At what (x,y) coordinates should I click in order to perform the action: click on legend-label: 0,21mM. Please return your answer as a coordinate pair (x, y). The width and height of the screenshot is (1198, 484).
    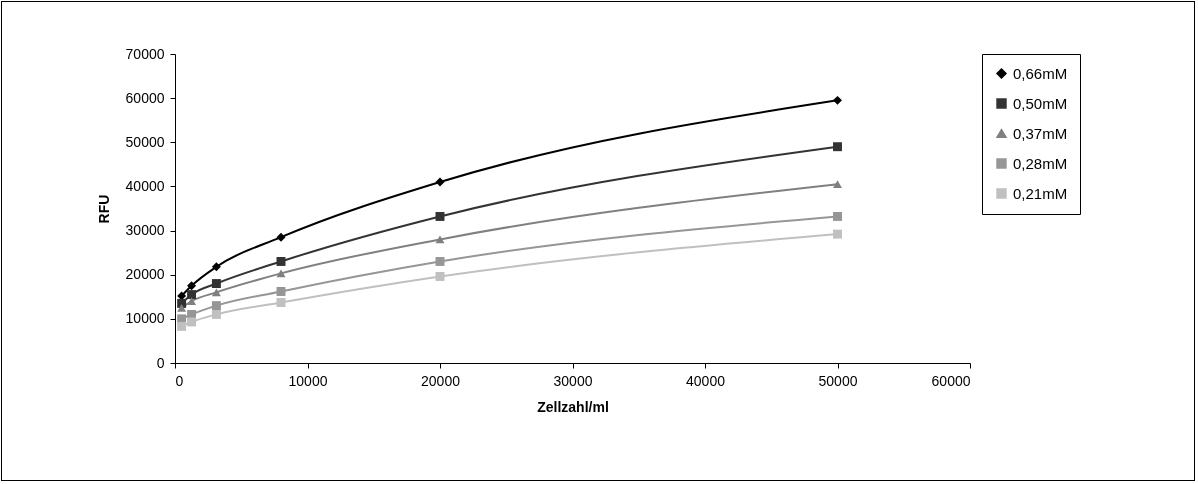
    Looking at the image, I should click on (1040, 193).